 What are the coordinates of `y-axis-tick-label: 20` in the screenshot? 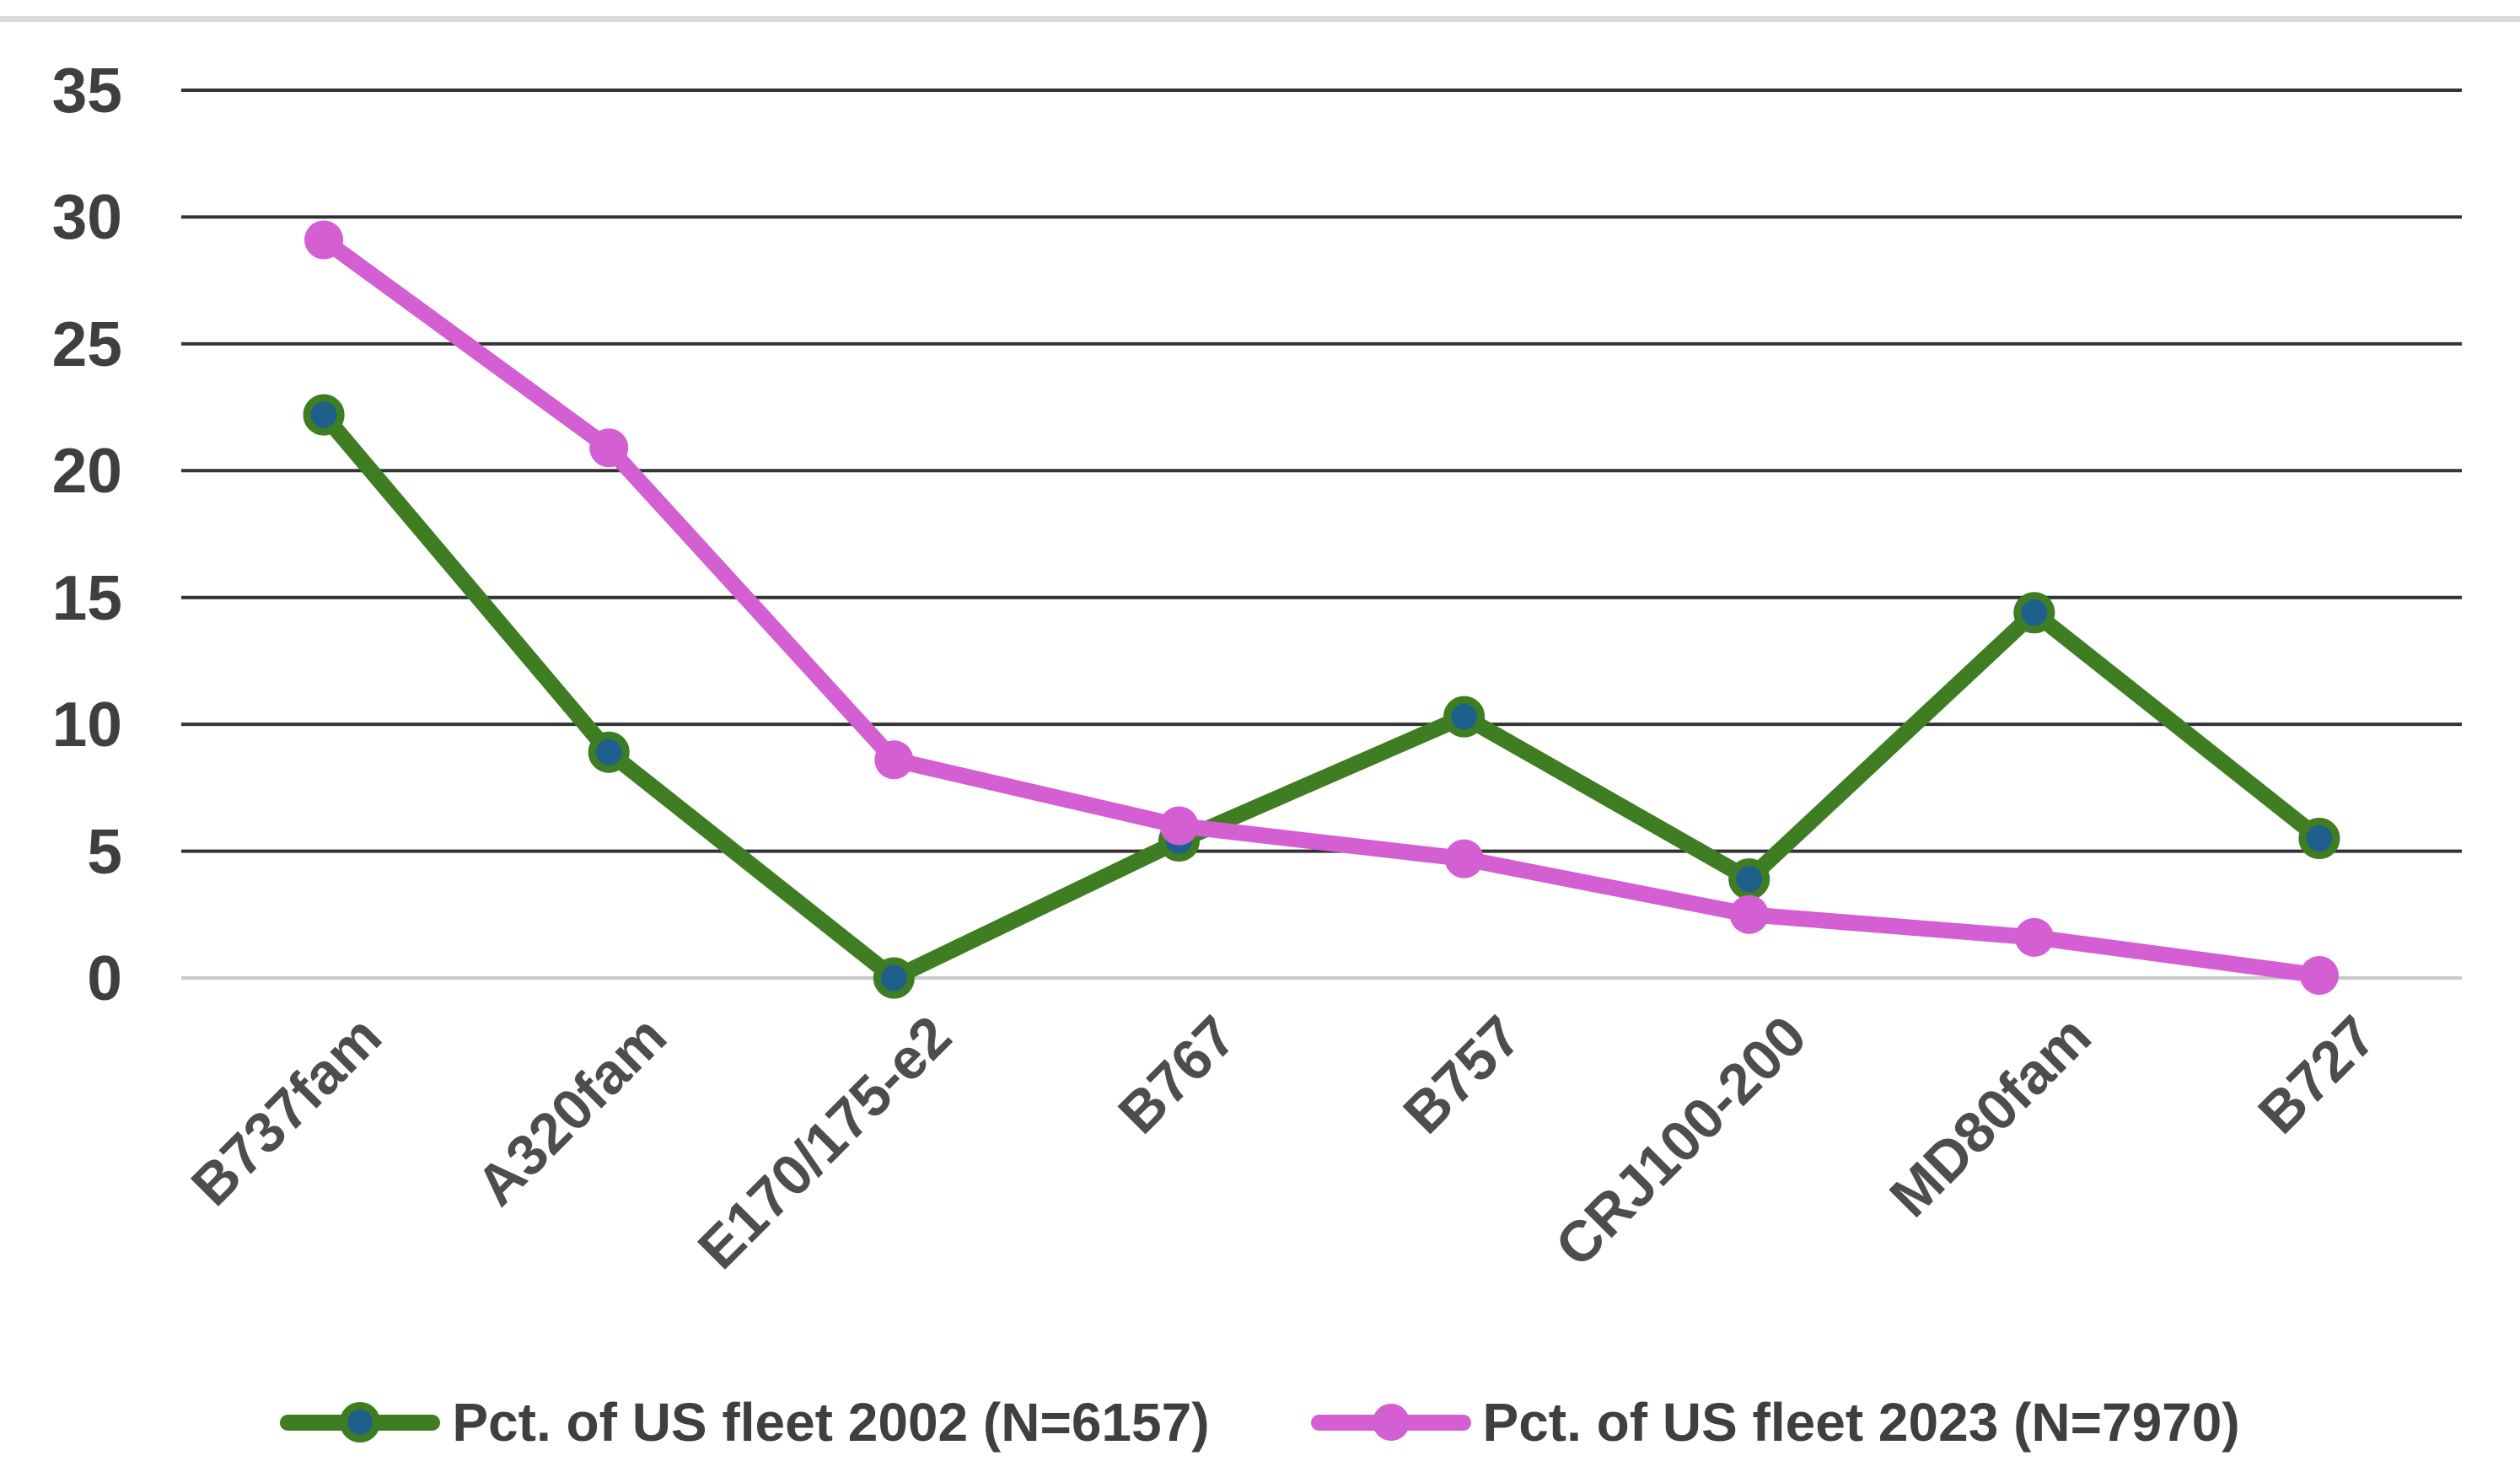 It's located at (86, 471).